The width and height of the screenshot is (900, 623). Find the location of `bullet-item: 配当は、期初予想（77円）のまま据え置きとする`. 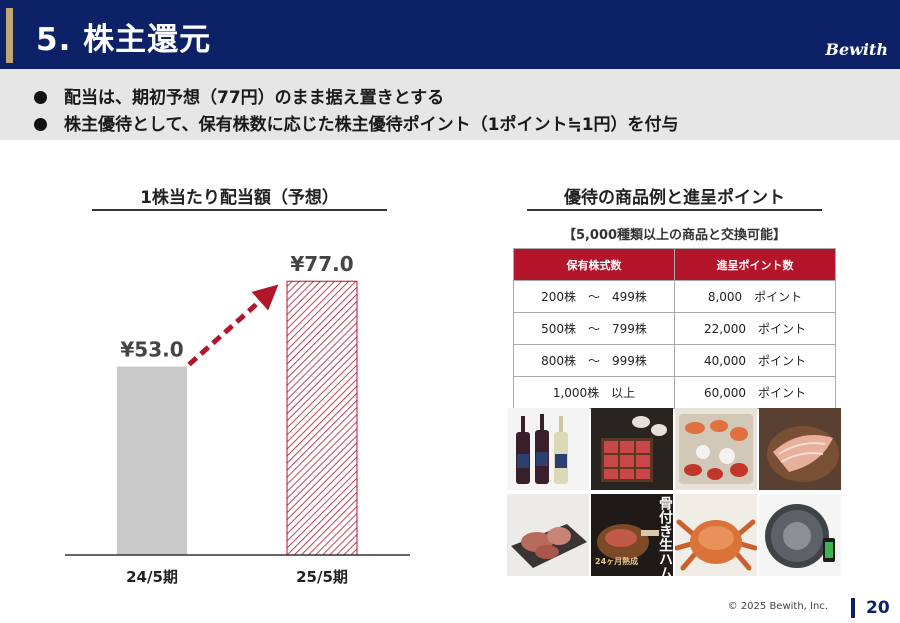

bullet-item: 配当は、期初予想（77円）のまま据え置きとする is located at coordinates (239, 95).